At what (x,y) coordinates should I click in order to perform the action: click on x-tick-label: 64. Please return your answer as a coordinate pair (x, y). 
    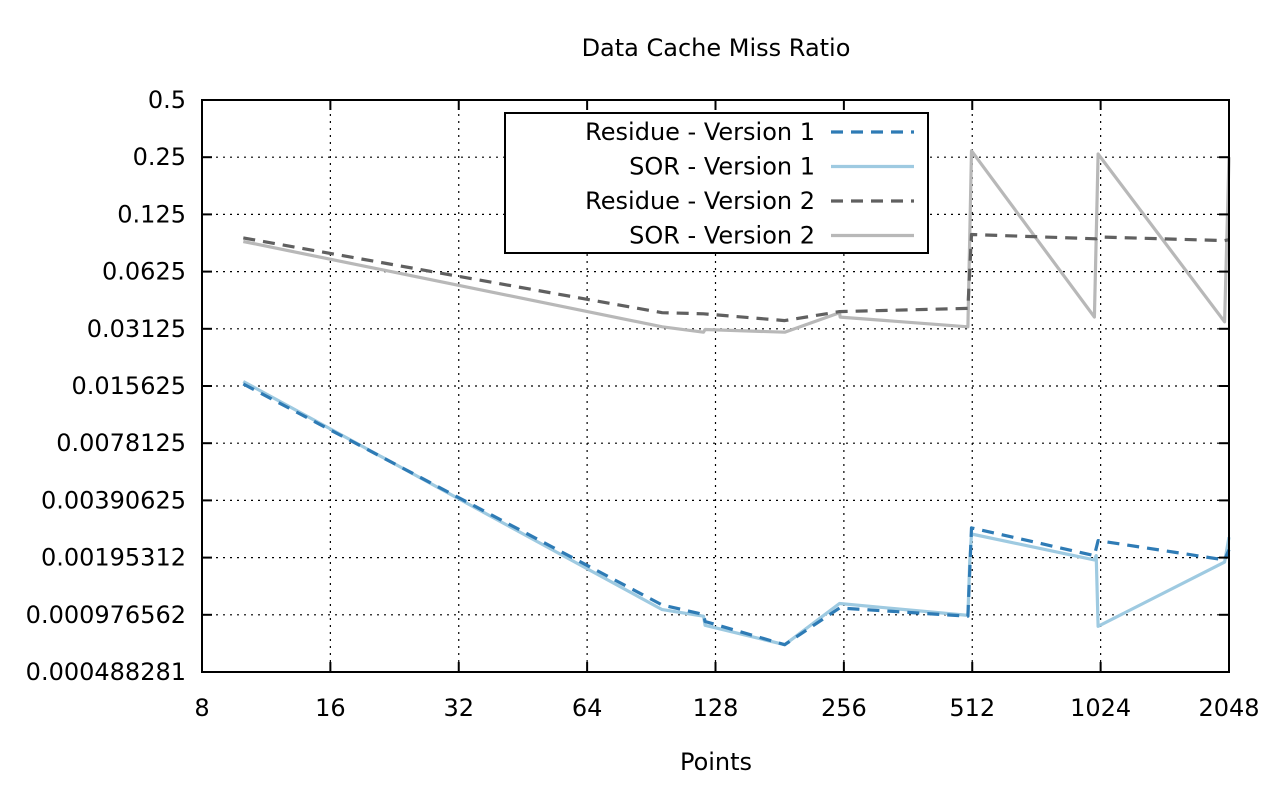
    Looking at the image, I should click on (587, 708).